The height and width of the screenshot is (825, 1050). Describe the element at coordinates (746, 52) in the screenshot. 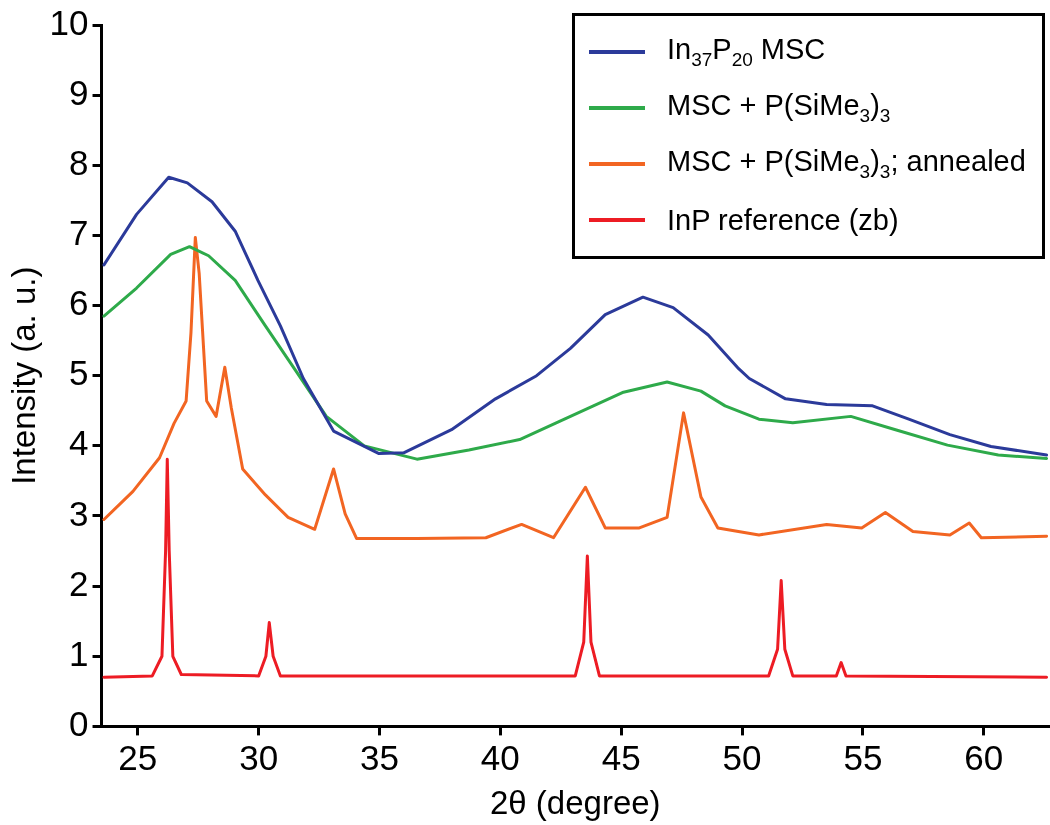

I see `legend-label: In$_{37}$P$_{20}$ MSC` at that location.